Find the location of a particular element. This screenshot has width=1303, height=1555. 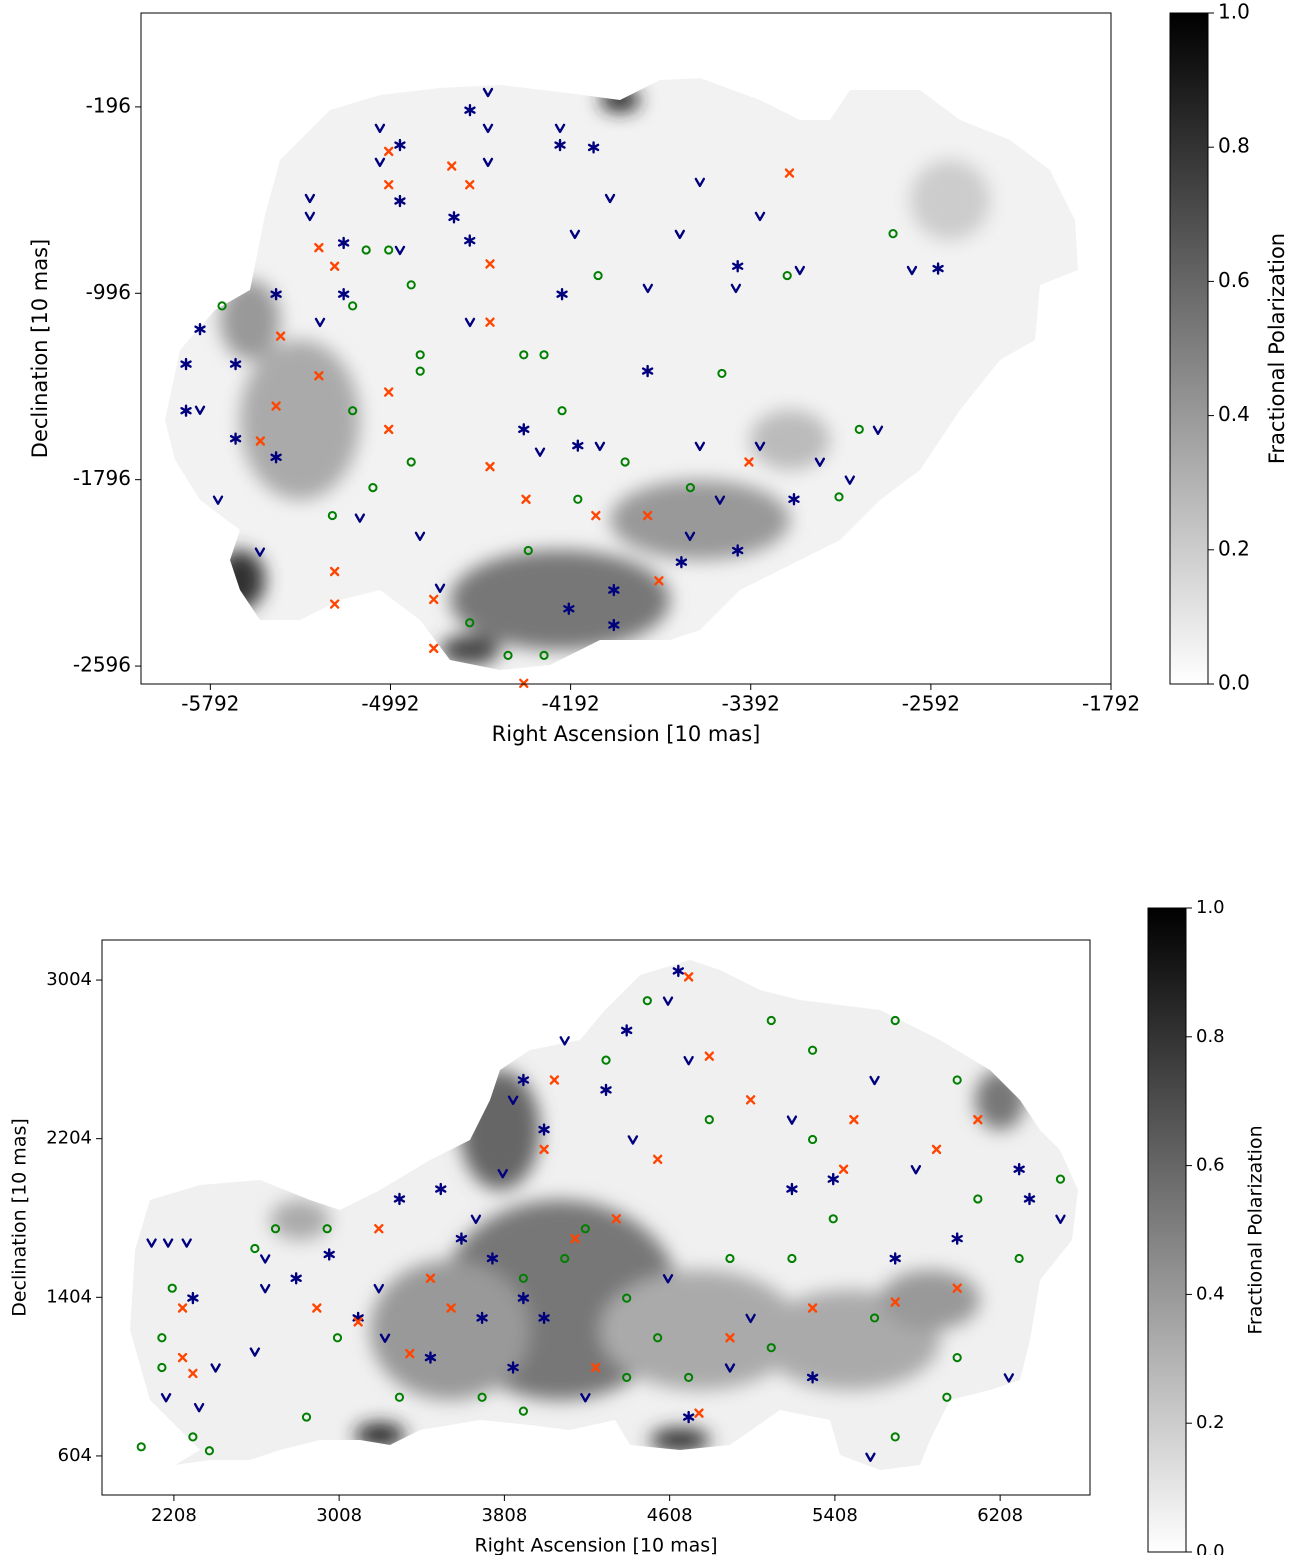

y-tick-label: -196 is located at coordinates (108, 105).